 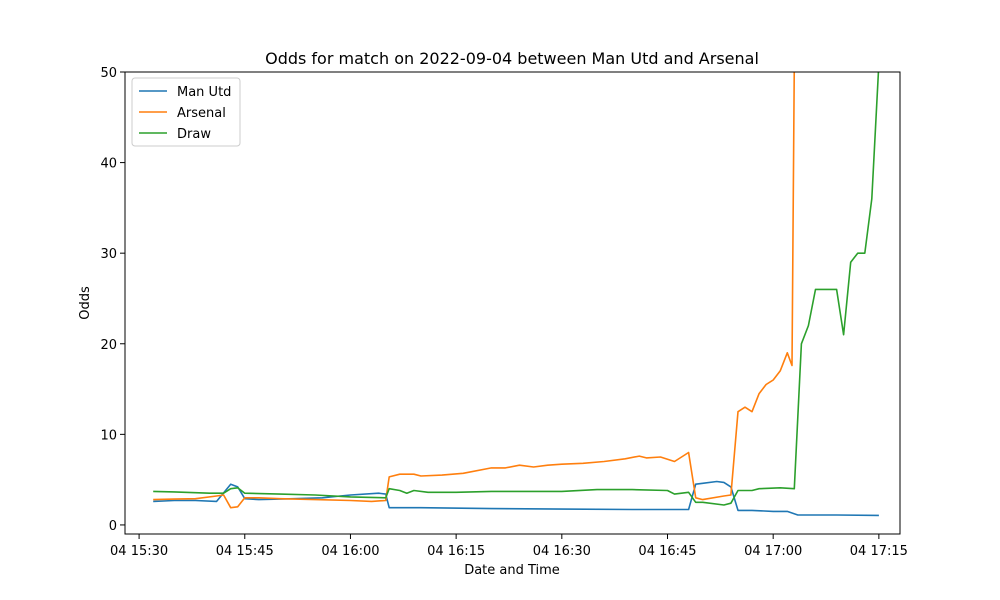 What do you see at coordinates (516, 498) in the screenshot?
I see `series-line-man-utd` at bounding box center [516, 498].